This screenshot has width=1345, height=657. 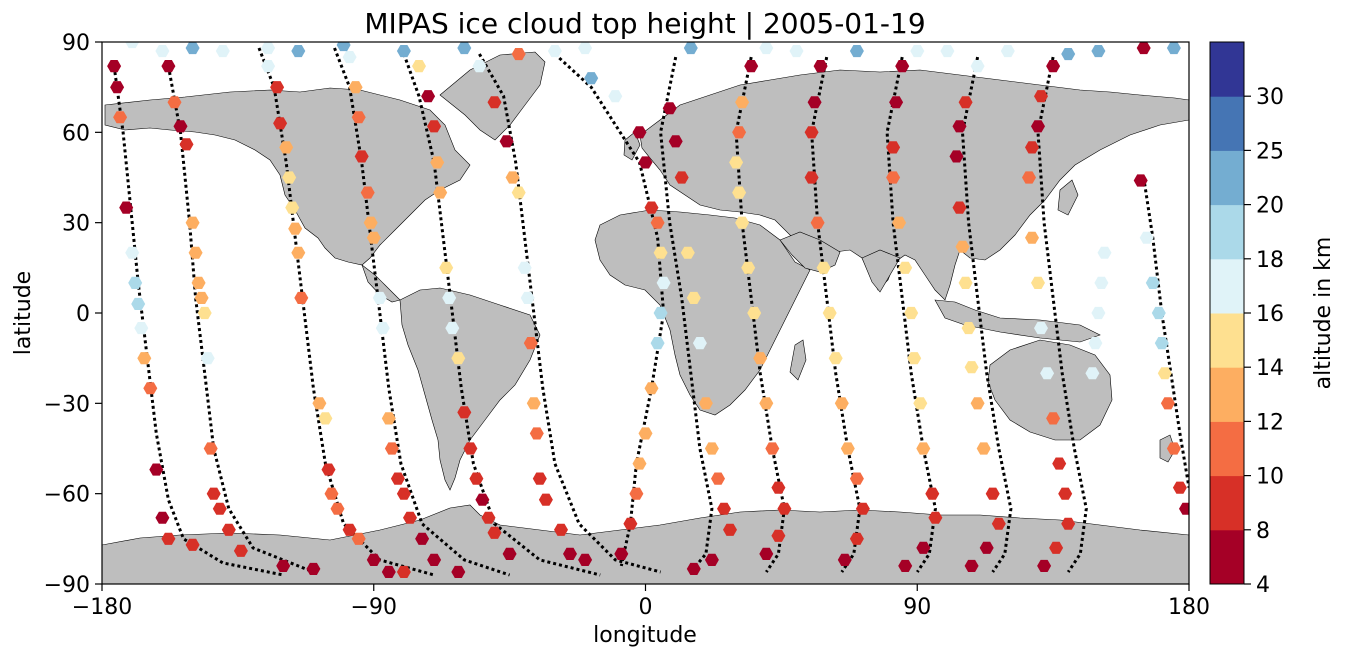 I want to click on x-axis-label: longitude, so click(x=645, y=635).